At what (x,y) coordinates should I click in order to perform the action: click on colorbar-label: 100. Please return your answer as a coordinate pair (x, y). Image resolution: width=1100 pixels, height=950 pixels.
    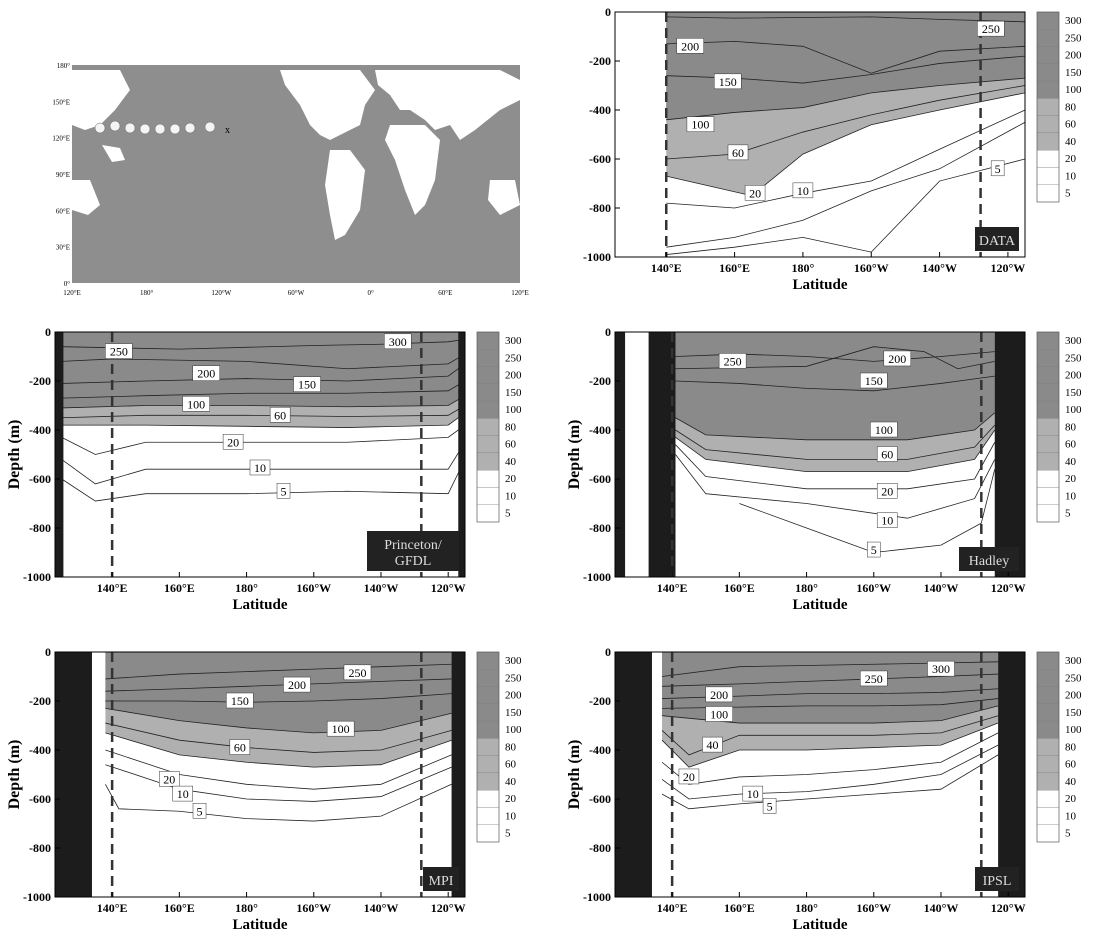
    Looking at the image, I should click on (513, 730).